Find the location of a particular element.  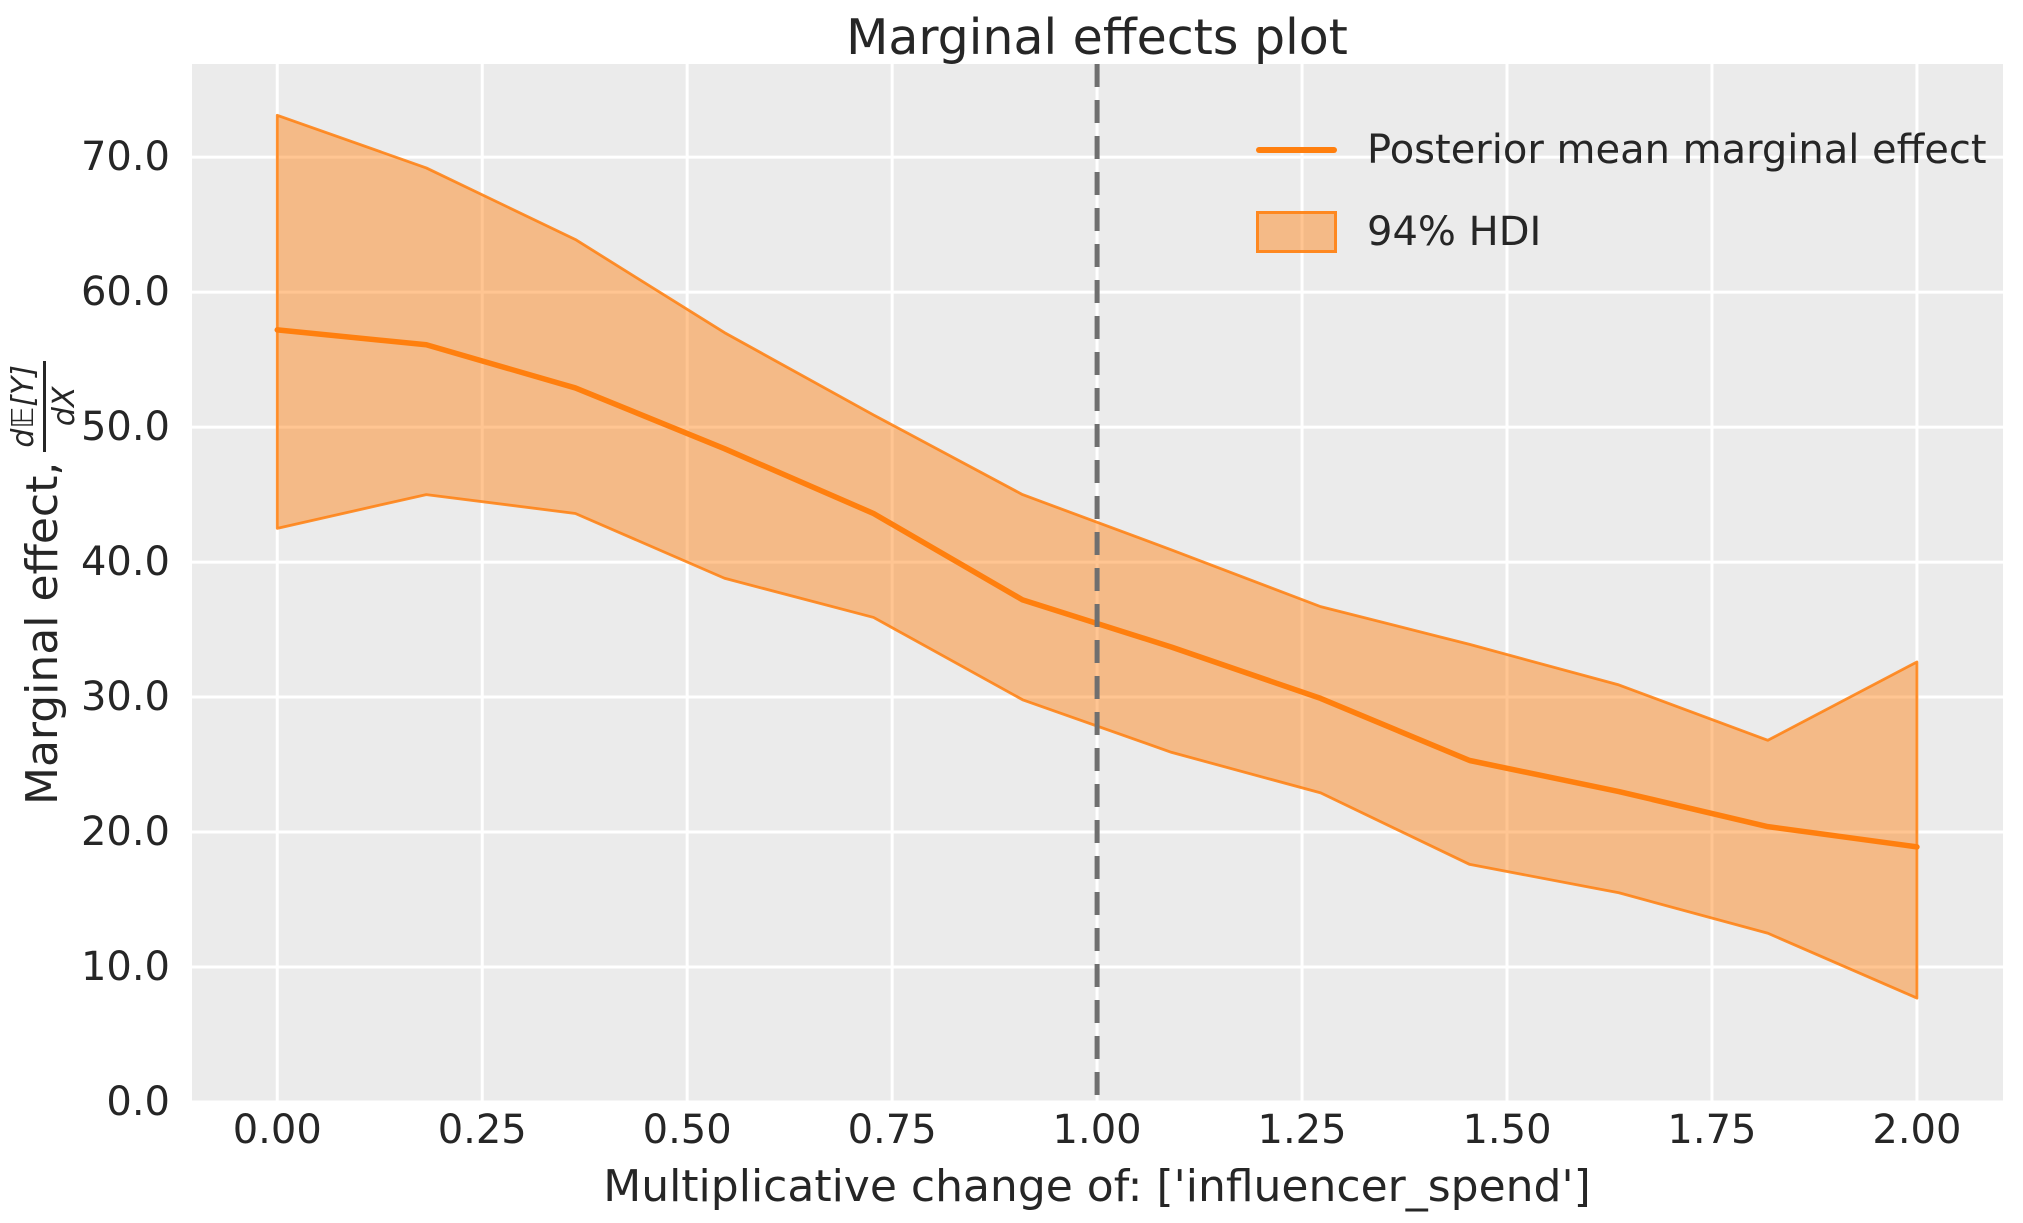

legend-entry-hdi: 94% HDI is located at coordinates (1621, 232).